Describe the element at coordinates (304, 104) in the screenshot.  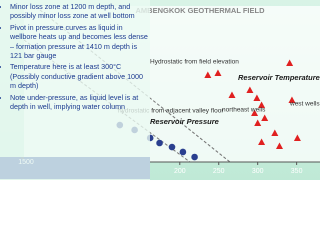
I see `annotation: west wells` at that location.